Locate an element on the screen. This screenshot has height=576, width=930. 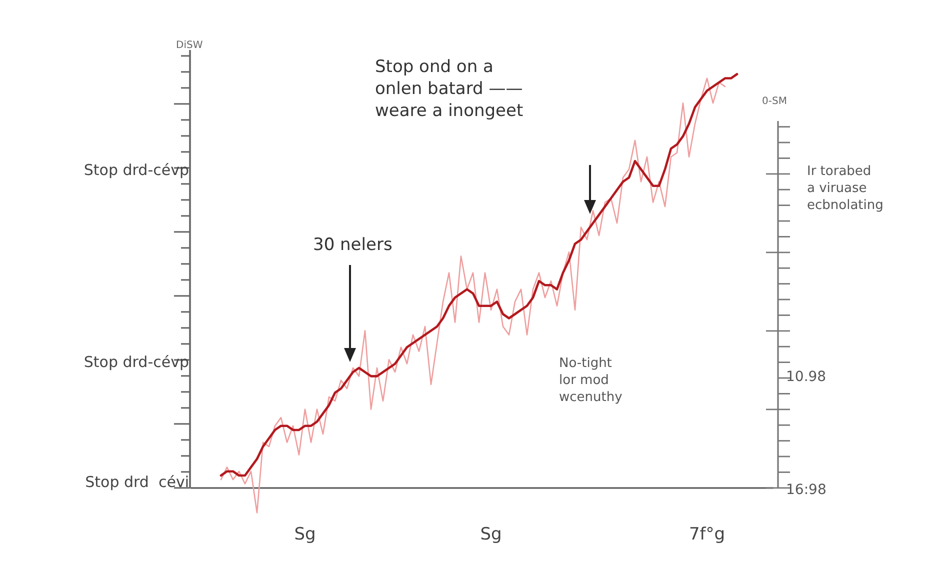
annotation: No-tight lor mod wcenuthy is located at coordinates (590, 380).